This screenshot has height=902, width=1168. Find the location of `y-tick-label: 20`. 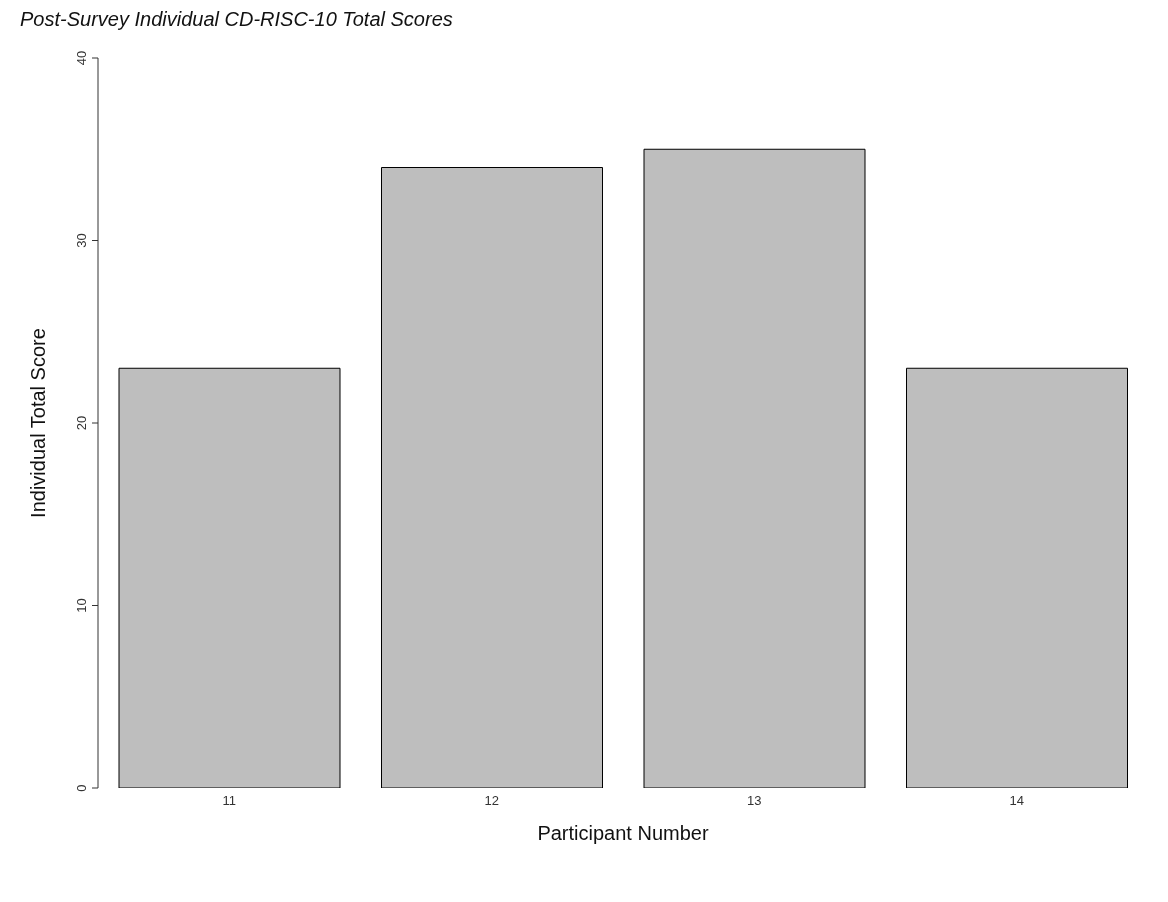

y-tick-label: 20 is located at coordinates (81, 423).